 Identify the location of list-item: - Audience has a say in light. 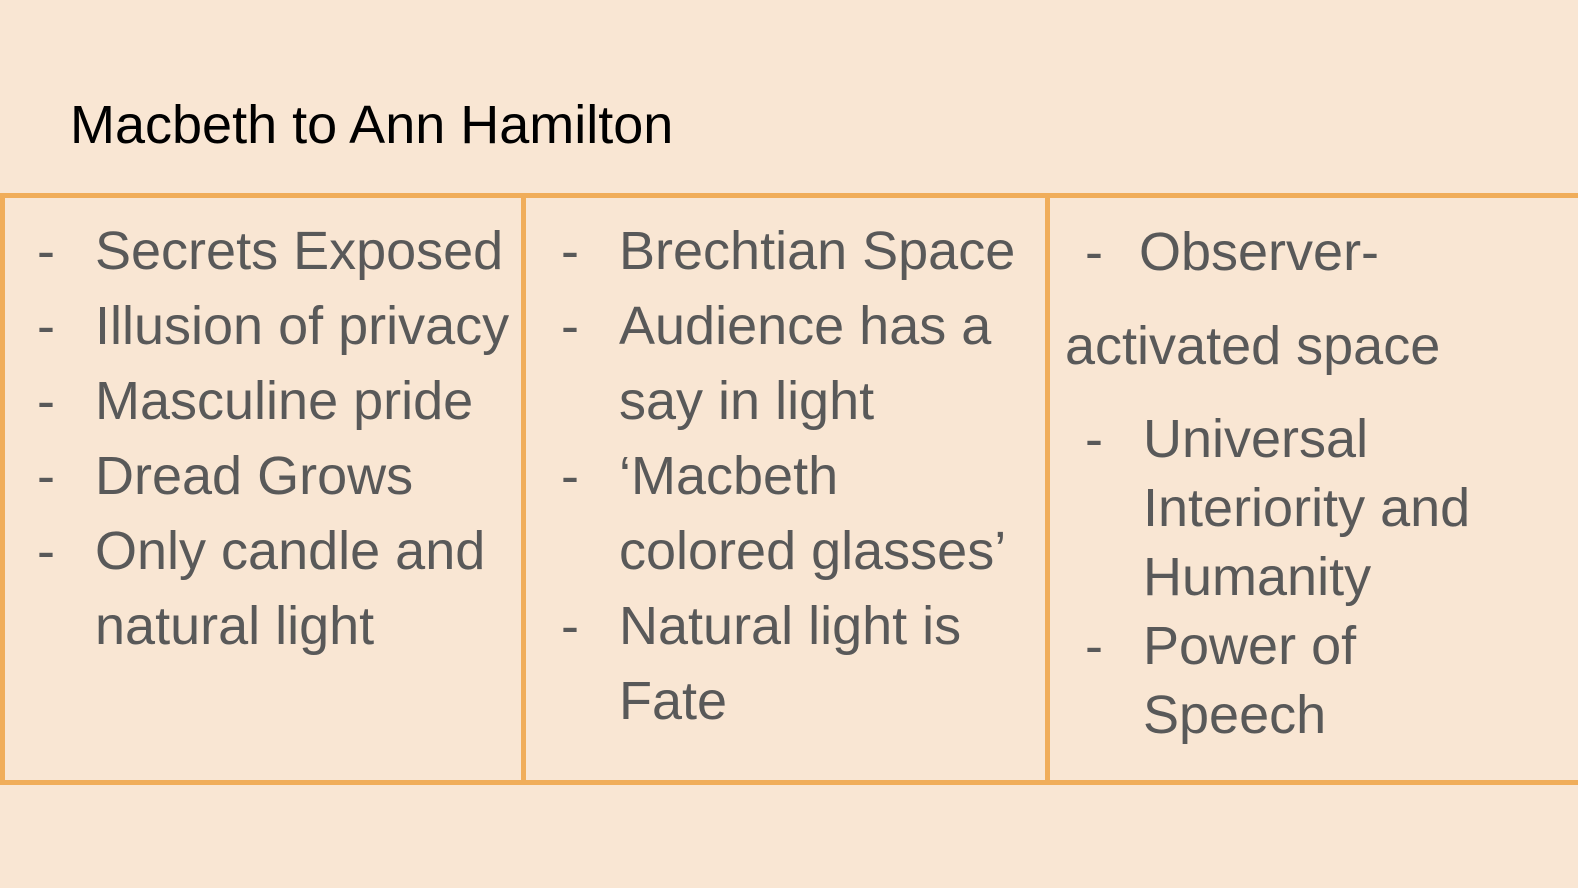
(791, 364).